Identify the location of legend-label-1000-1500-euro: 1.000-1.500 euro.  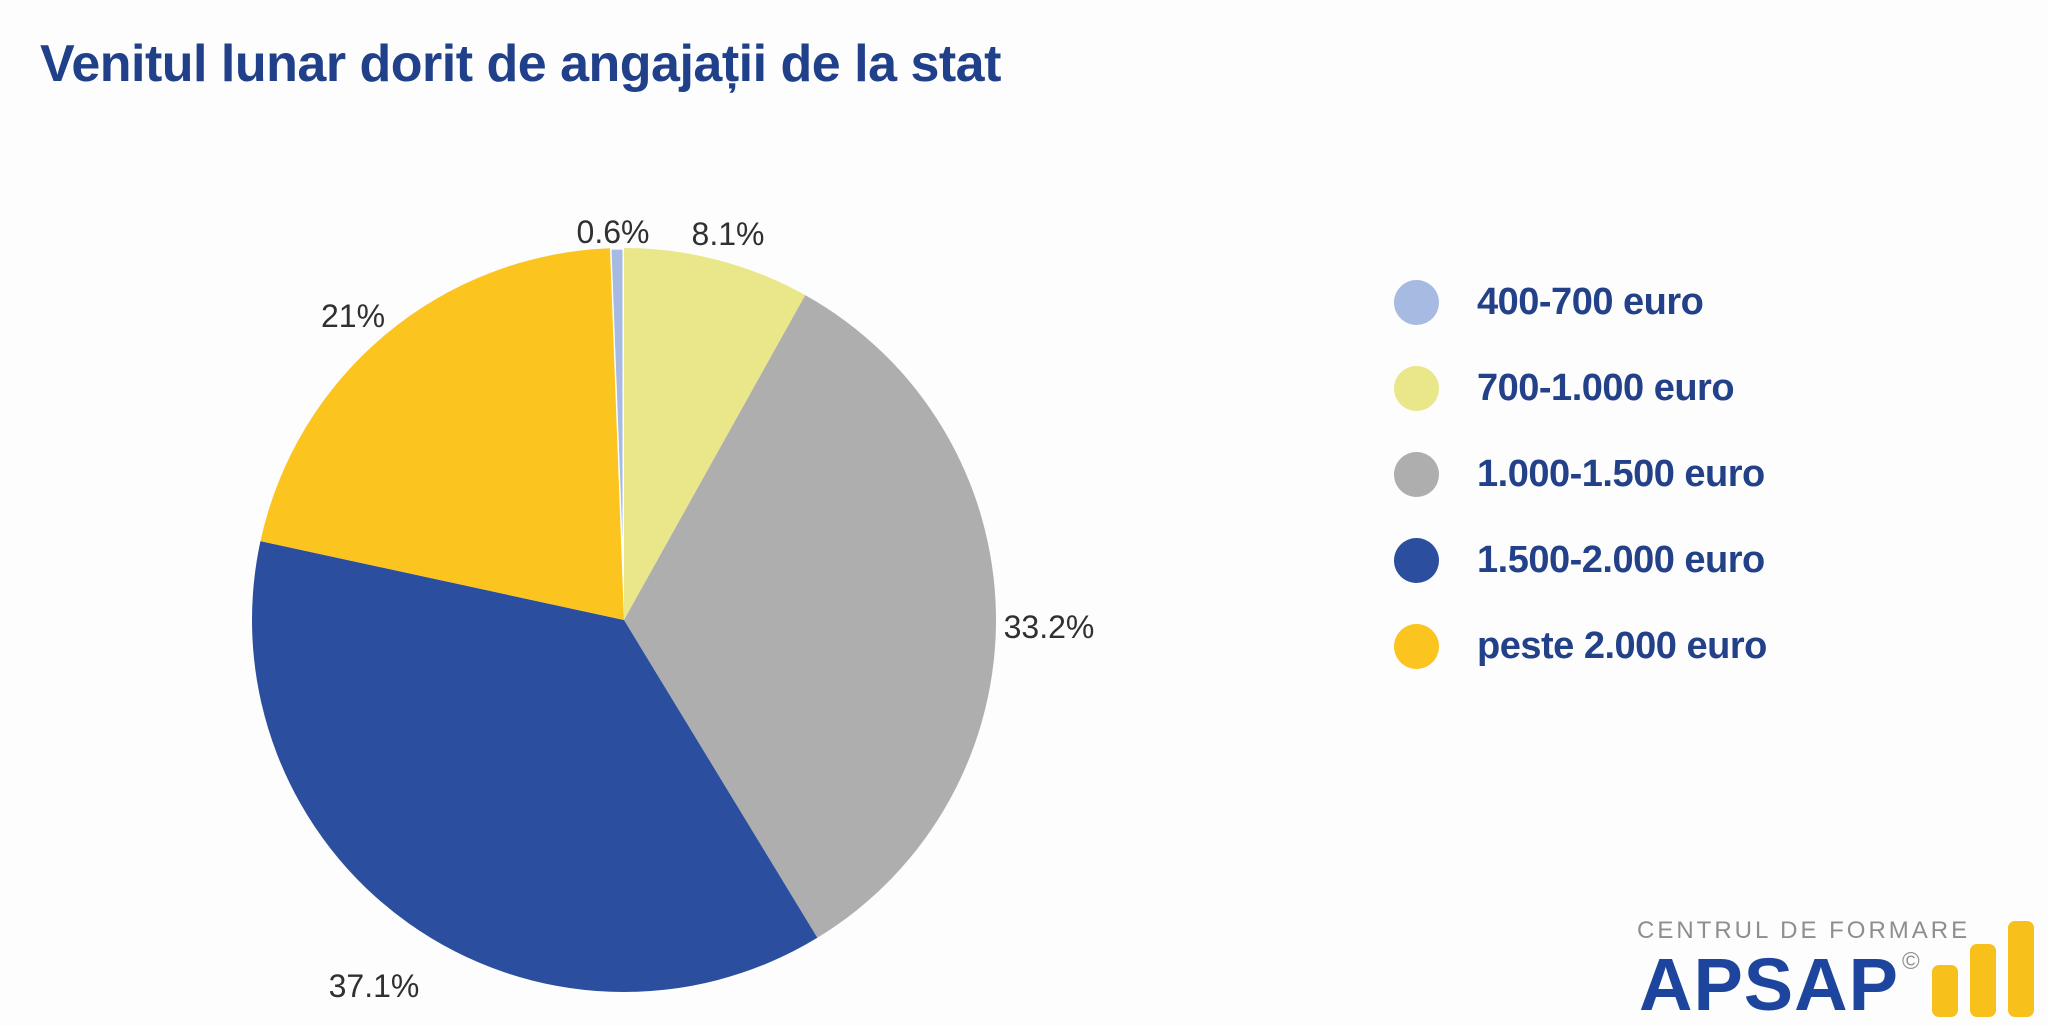
(1621, 474).